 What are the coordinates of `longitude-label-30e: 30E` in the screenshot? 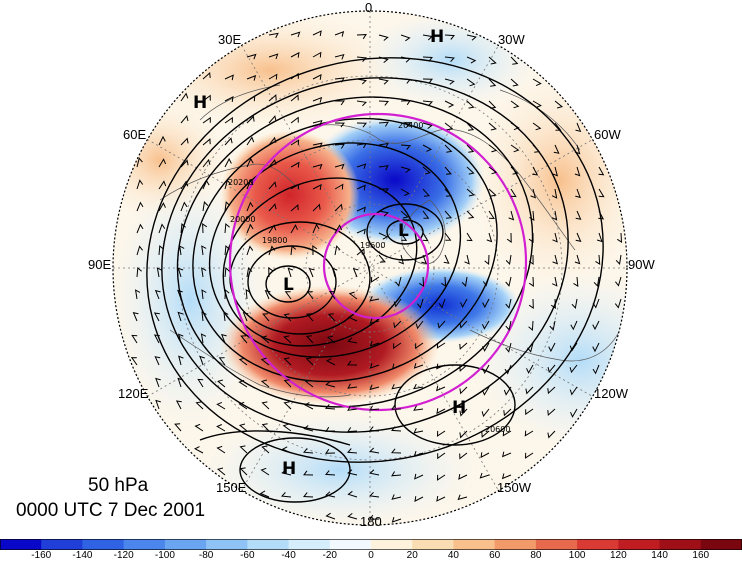 It's located at (230, 39).